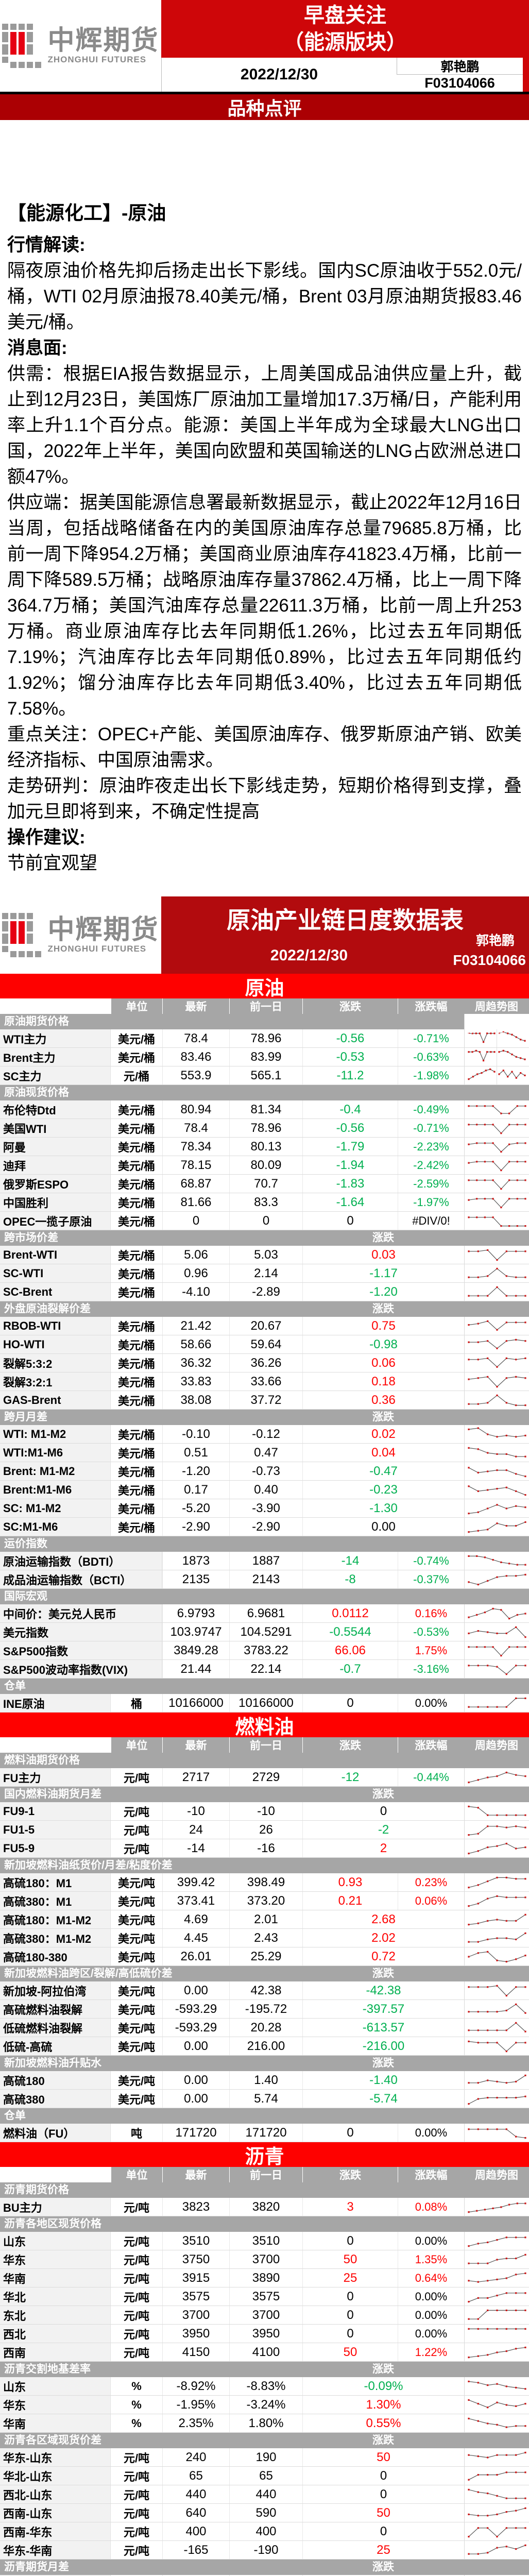 This screenshot has height=2576, width=529. What do you see at coordinates (136, 1745) in the screenshot?
I see `column-header: 单位` at bounding box center [136, 1745].